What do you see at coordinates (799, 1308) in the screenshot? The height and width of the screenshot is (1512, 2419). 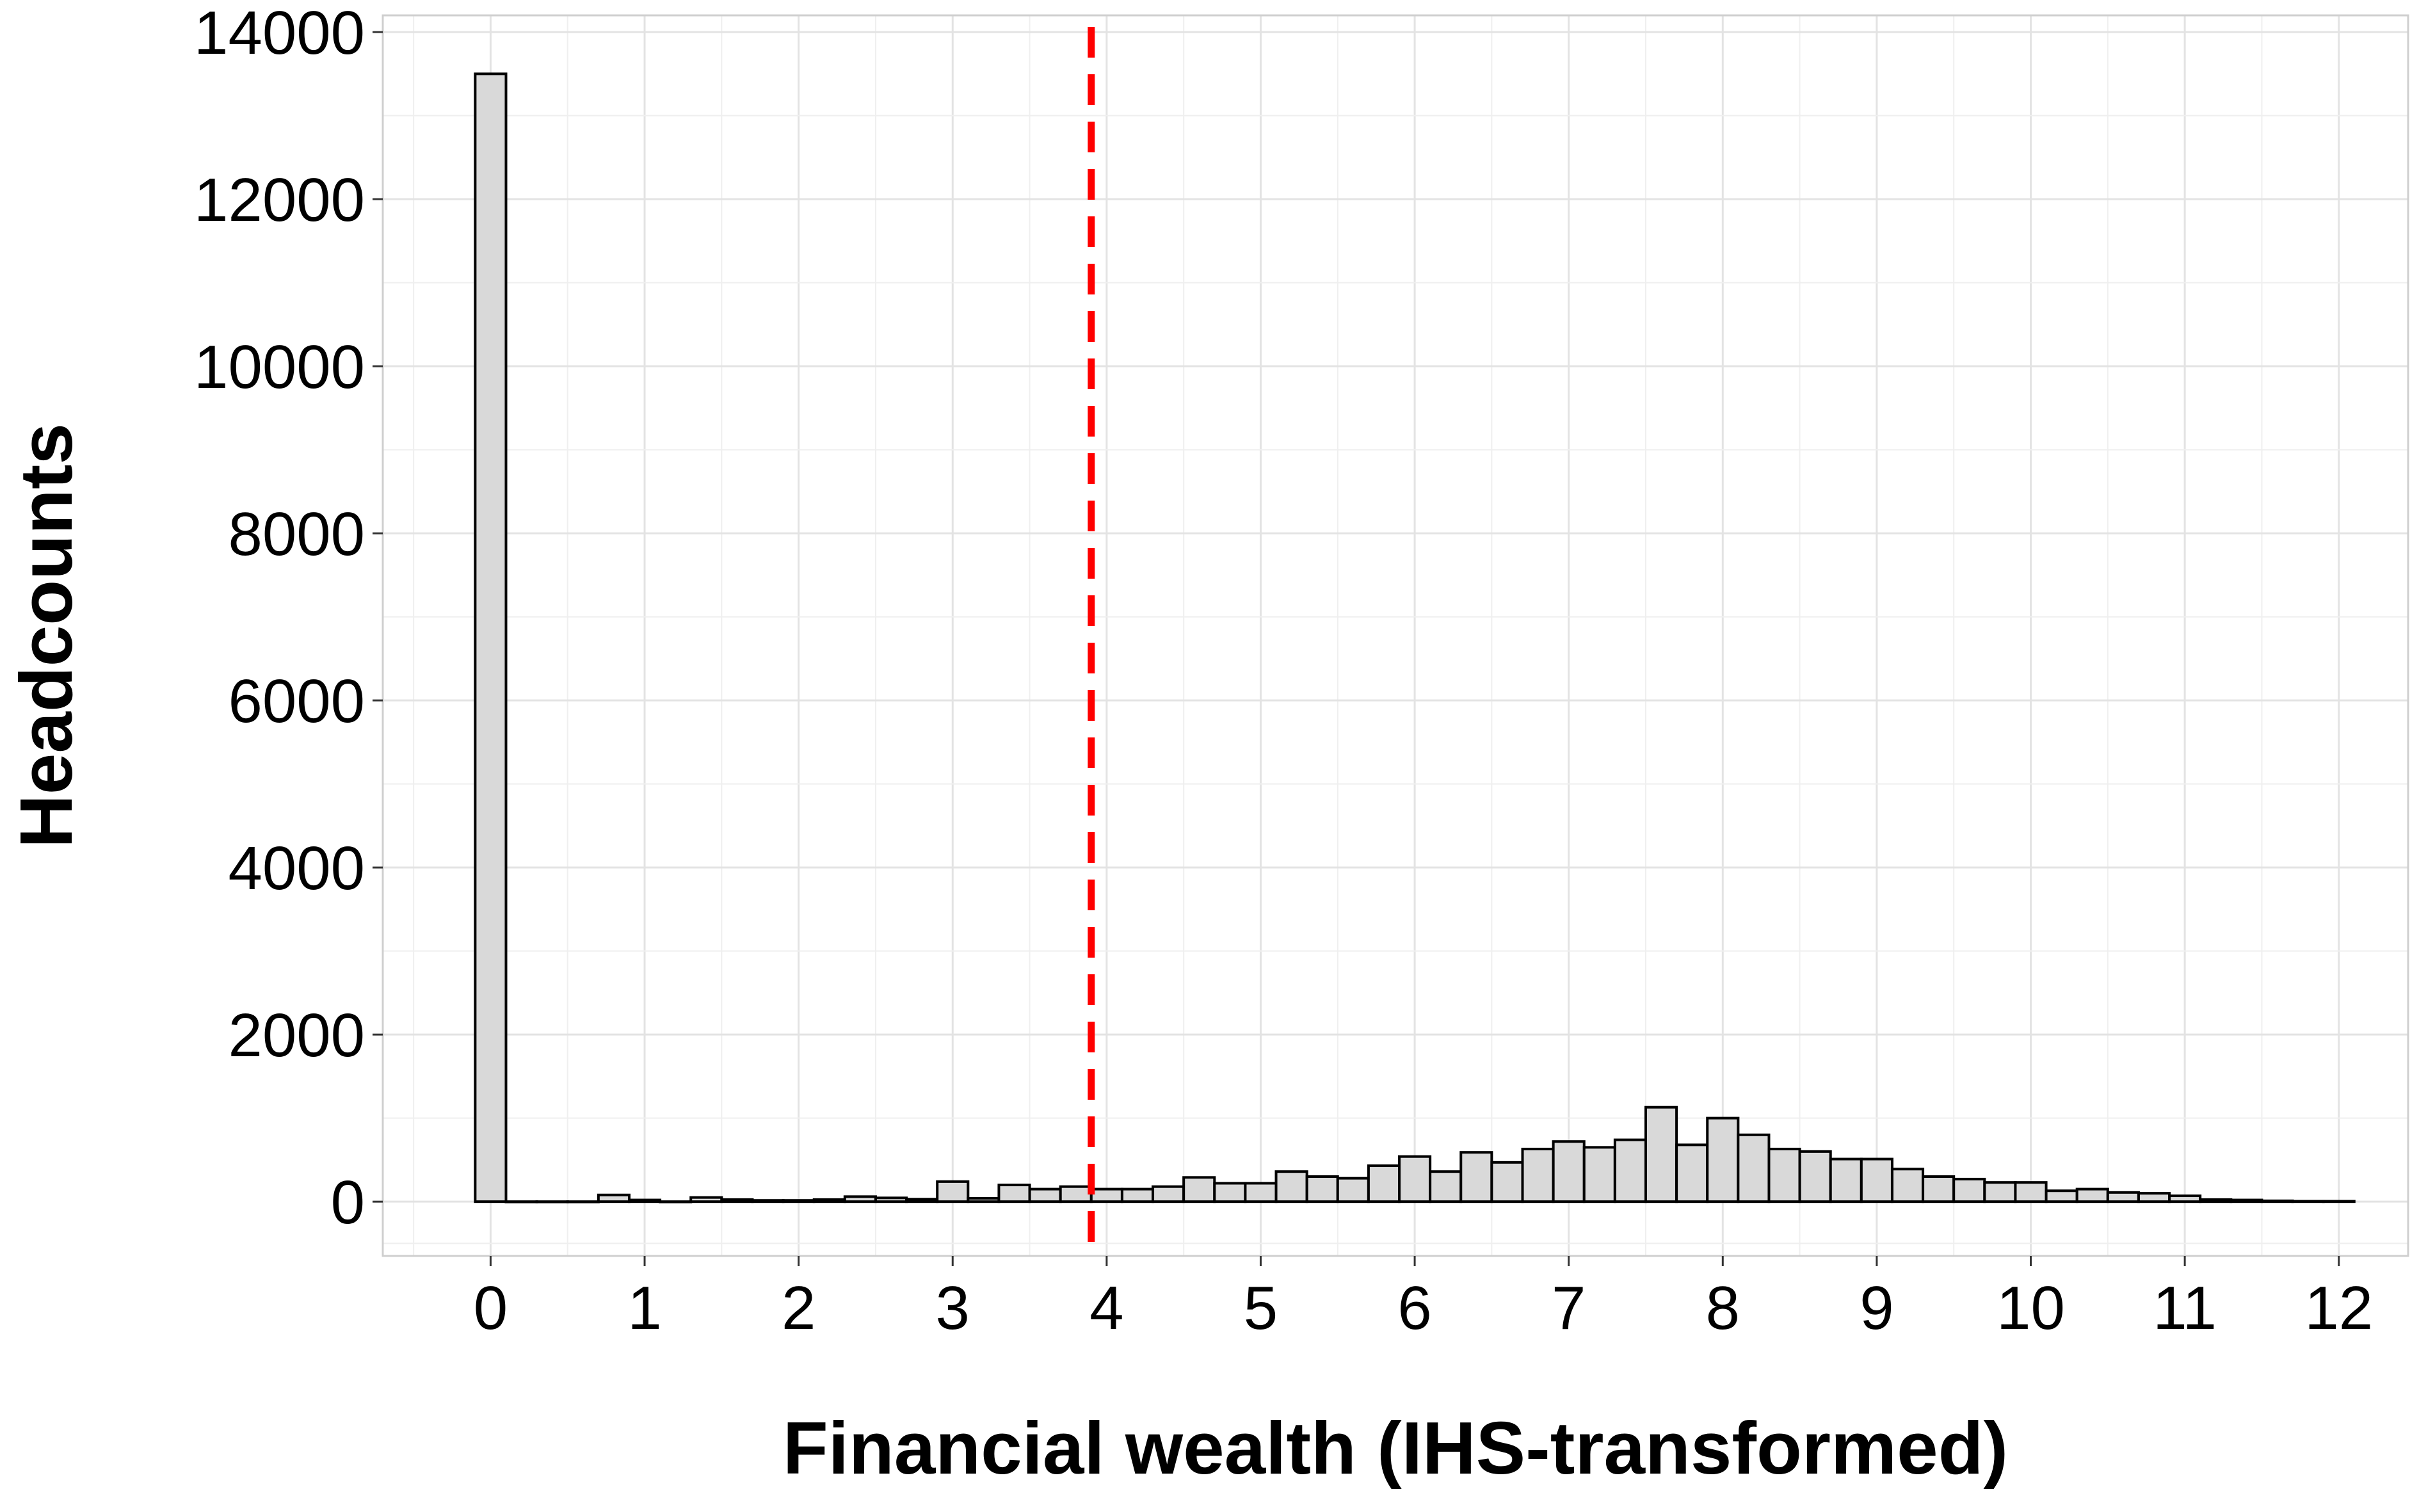 I see `x-tick-label: 2` at bounding box center [799, 1308].